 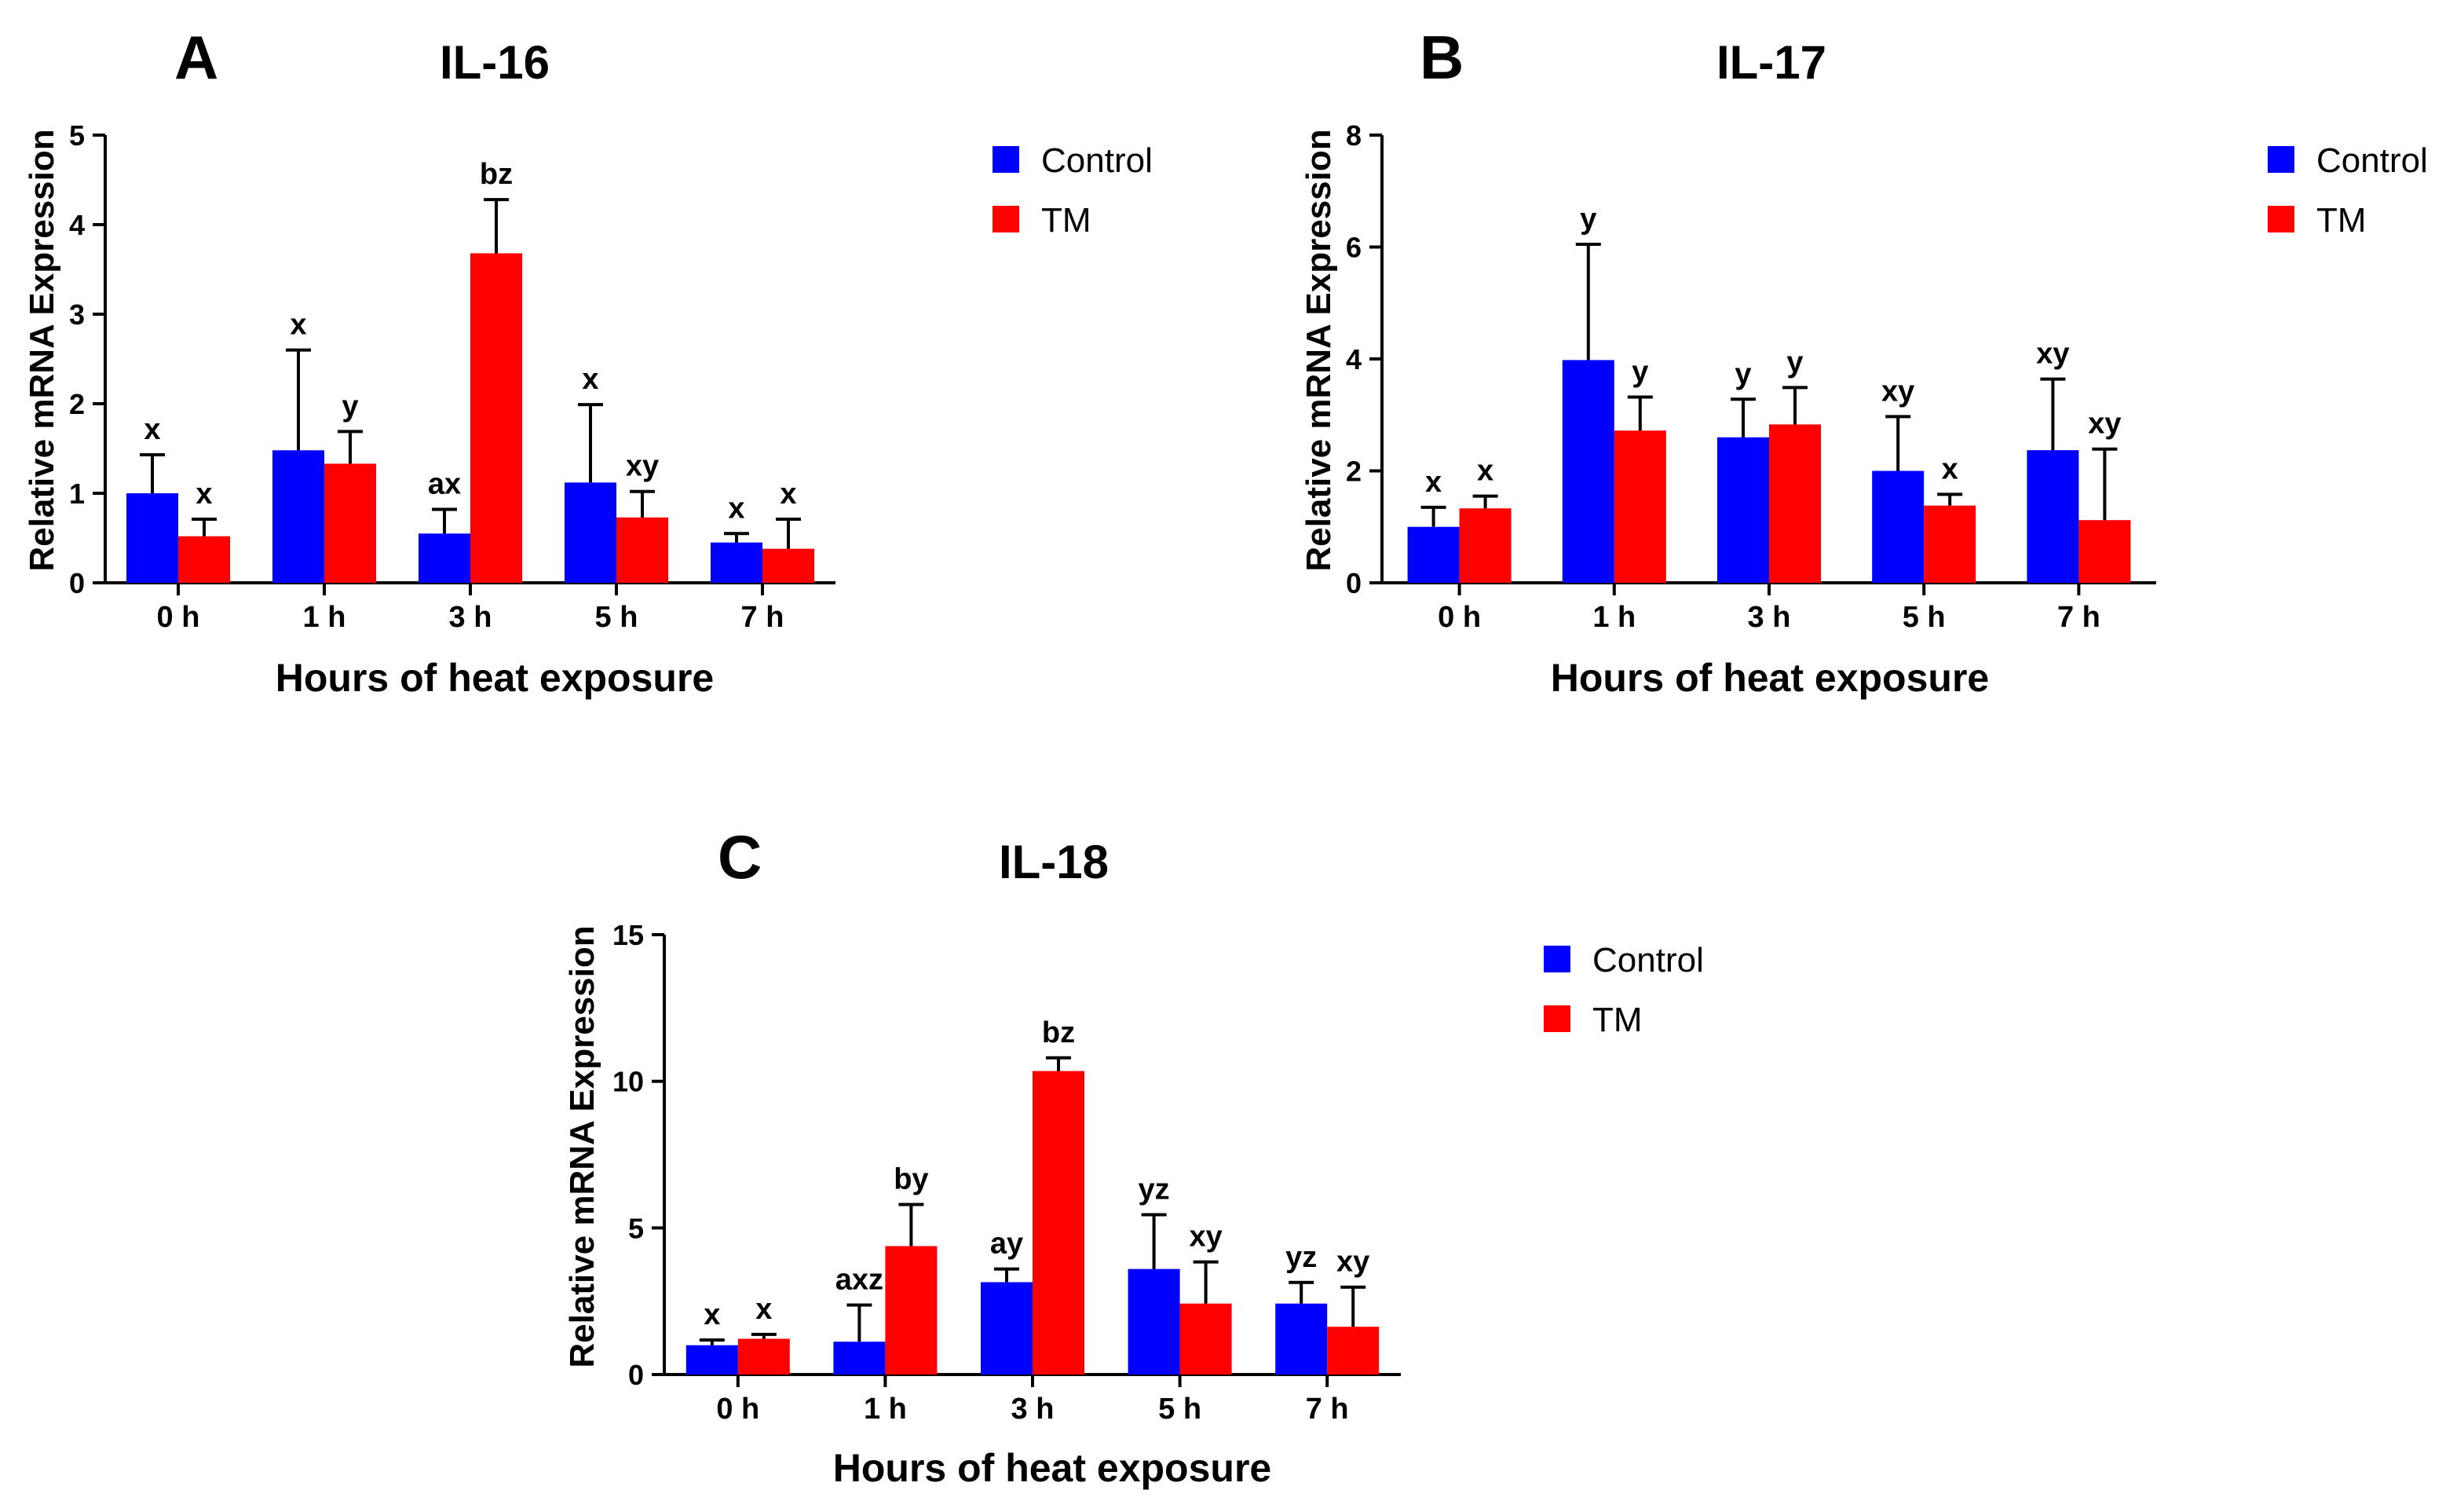 What do you see at coordinates (1557, 1018) in the screenshot?
I see `legend-swatch-tm-c` at bounding box center [1557, 1018].